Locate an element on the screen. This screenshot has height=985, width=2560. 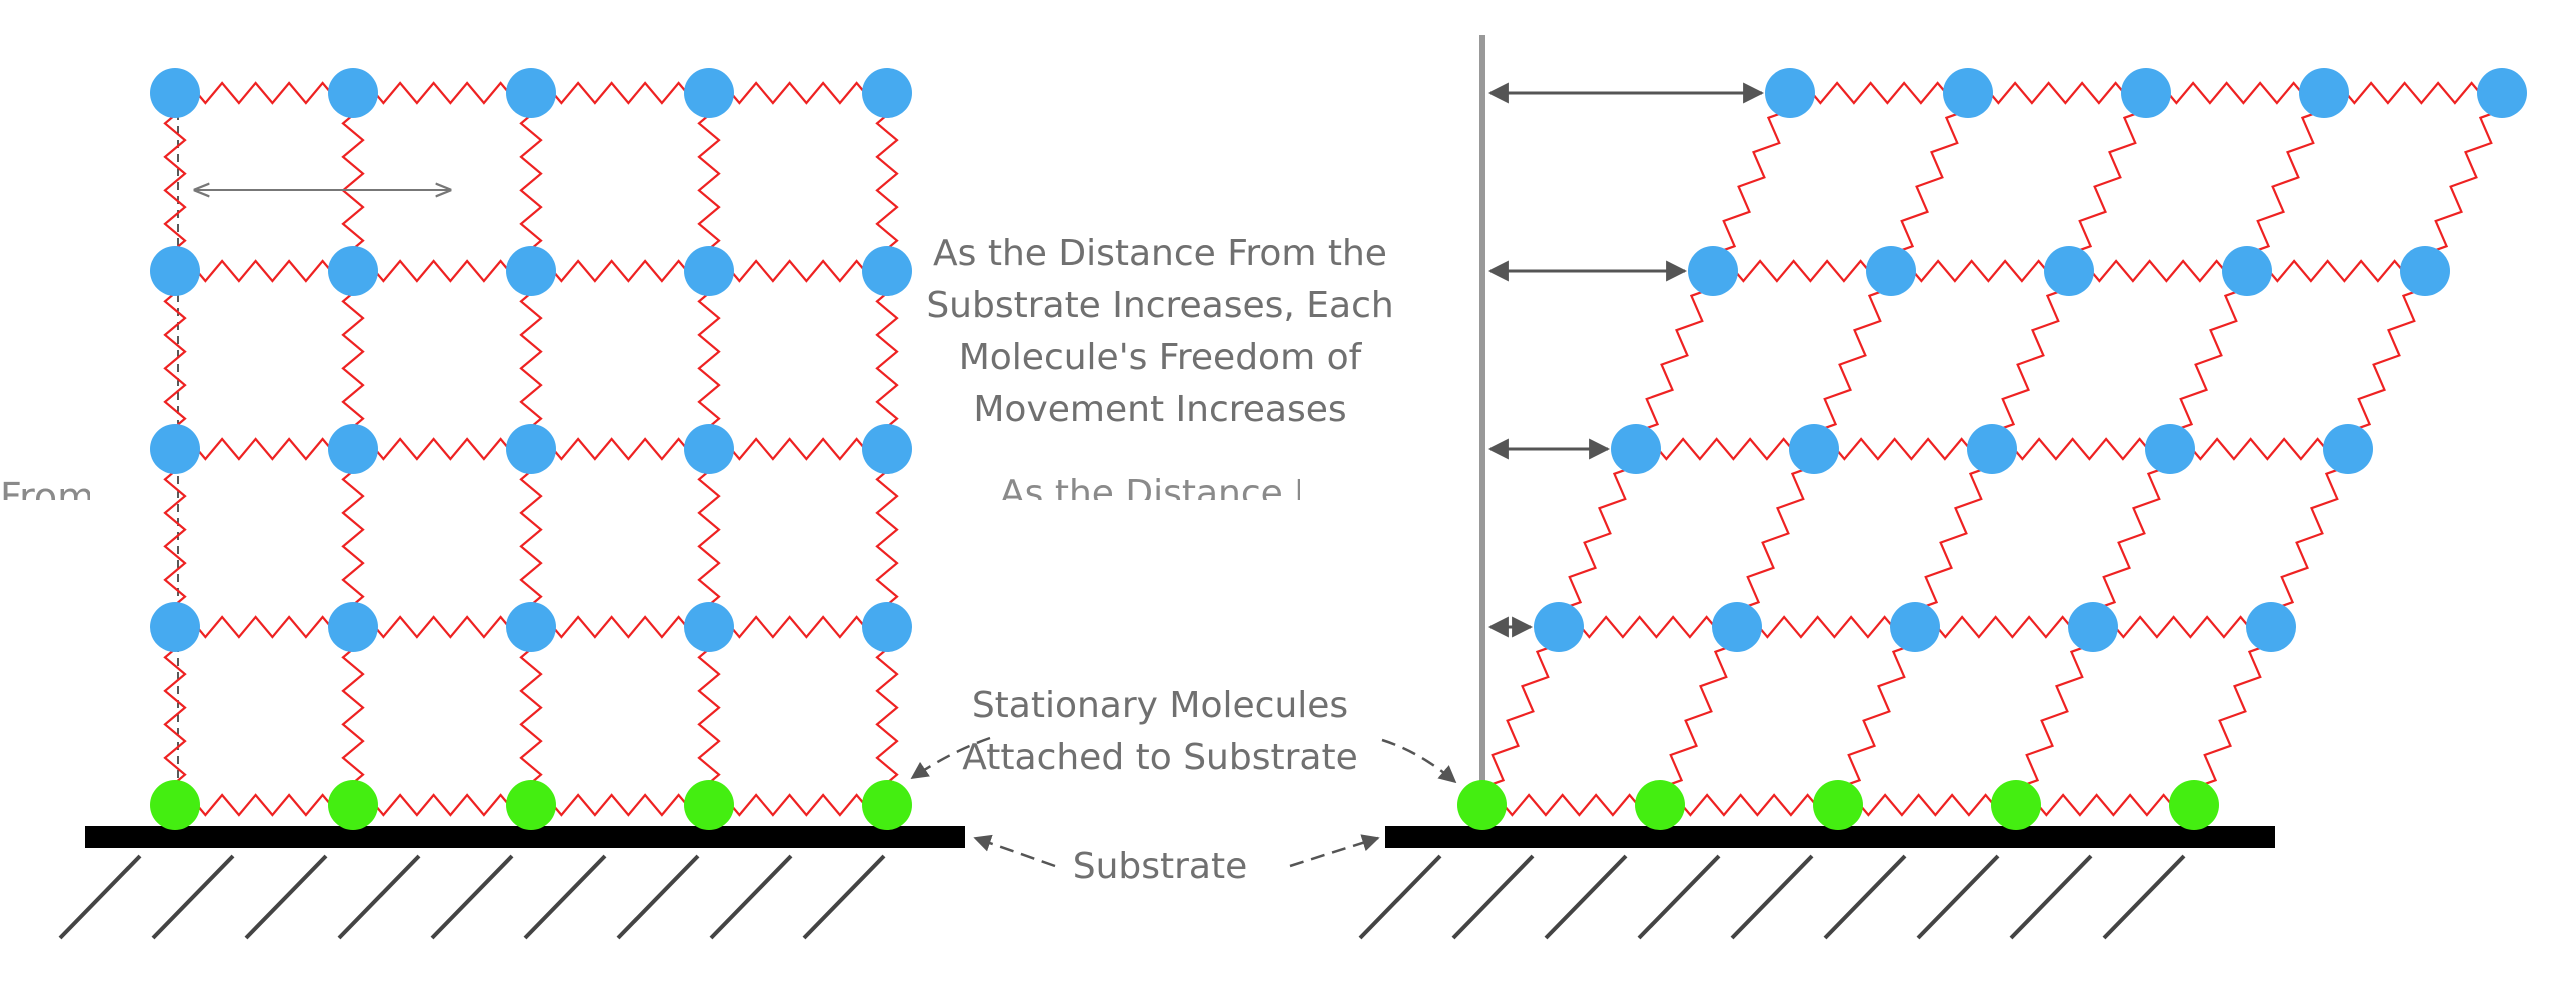
substrate-label: Substrate is located at coordinates (1160, 866).